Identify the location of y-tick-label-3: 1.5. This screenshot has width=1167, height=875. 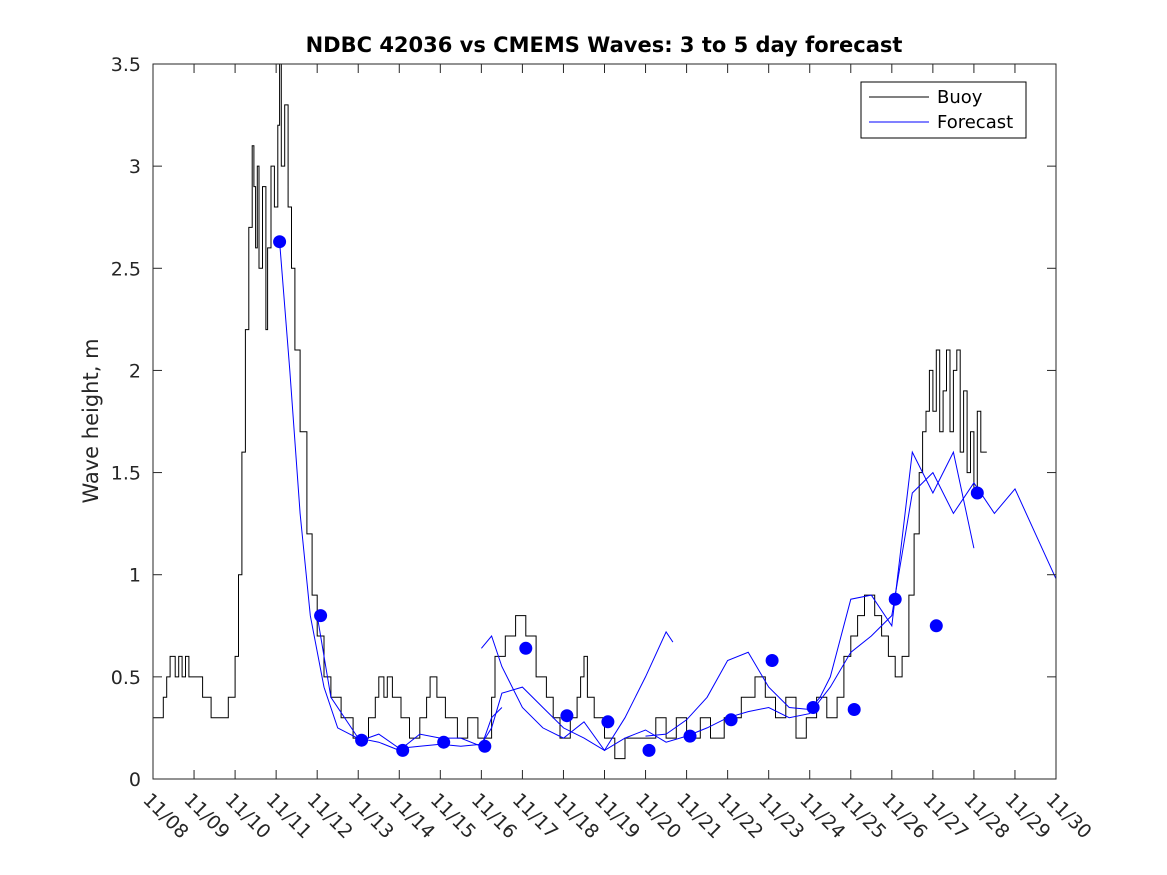
(126, 474).